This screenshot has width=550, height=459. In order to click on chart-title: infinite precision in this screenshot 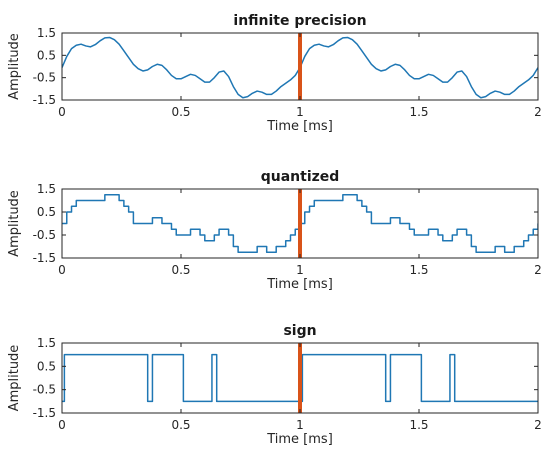, I will do `click(299, 21)`.